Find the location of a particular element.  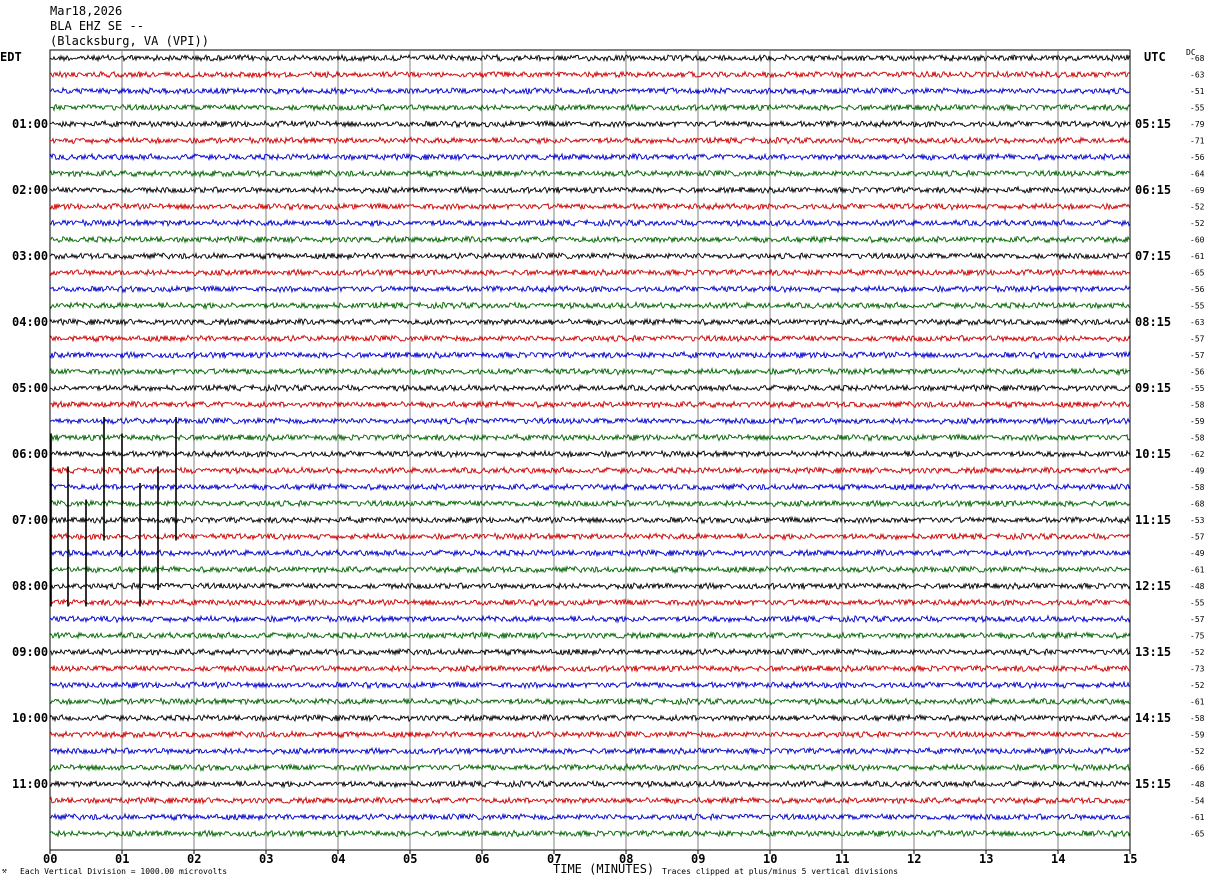

right-hour-label: 11:15 is located at coordinates (1153, 520).